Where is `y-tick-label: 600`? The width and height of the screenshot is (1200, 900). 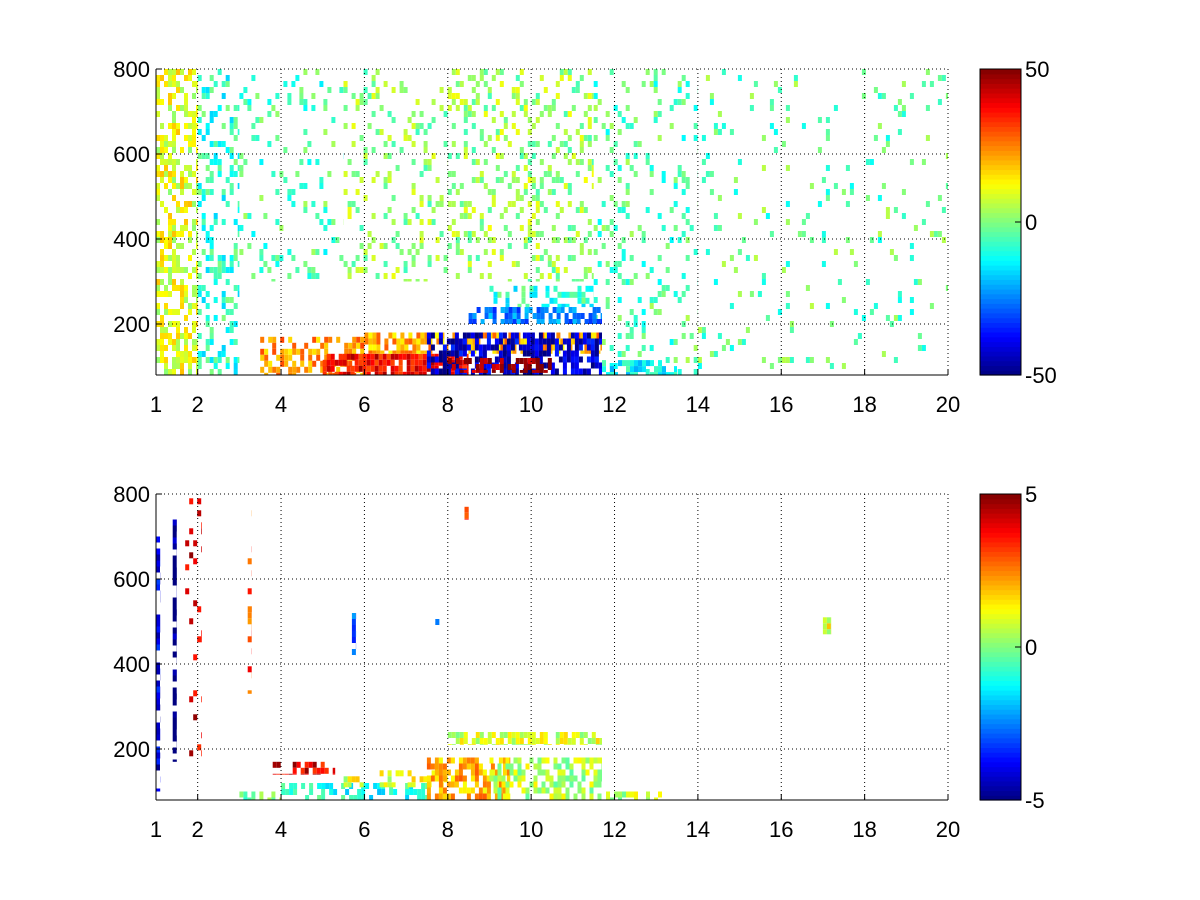
y-tick-label: 600 is located at coordinates (131, 579).